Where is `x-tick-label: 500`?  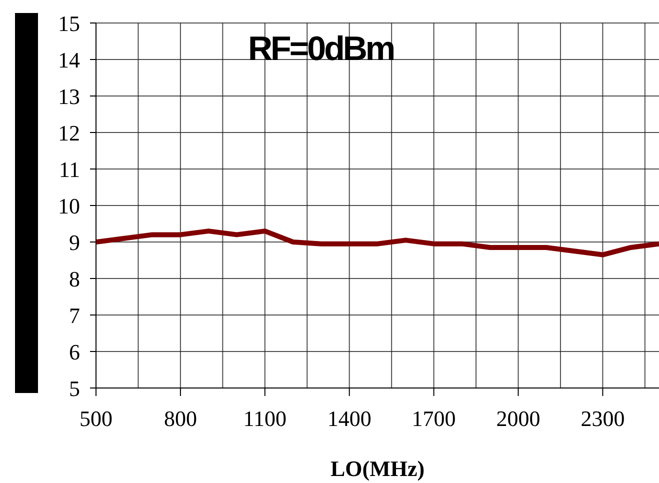
x-tick-label: 500 is located at coordinates (96, 418).